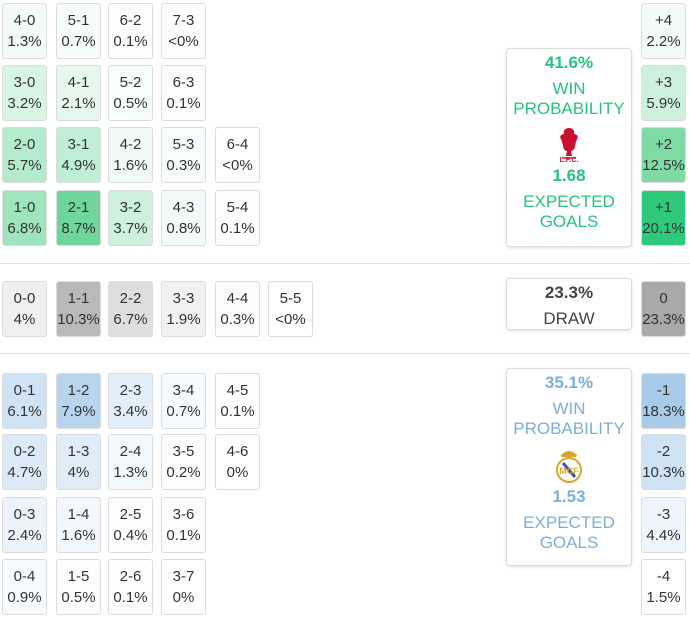 The image size is (690, 619). What do you see at coordinates (663, 155) in the screenshot?
I see `margin-cell: +2 12.5%` at bounding box center [663, 155].